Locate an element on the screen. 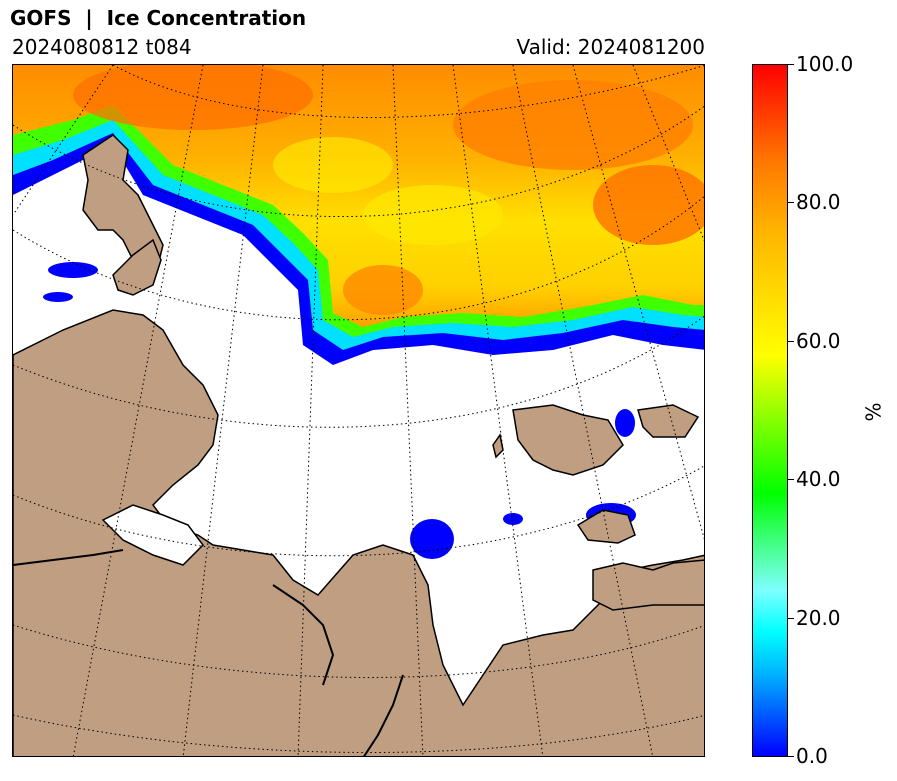 This screenshot has height=781, width=897. colorbar-label-80: 80.0 is located at coordinates (818, 202).